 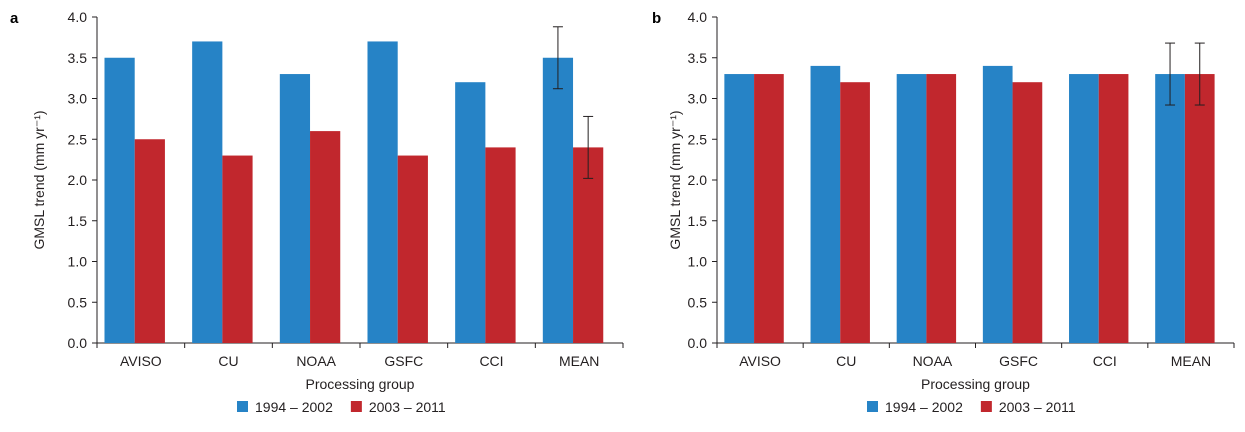 I want to click on panel-label: b, so click(x=656, y=18).